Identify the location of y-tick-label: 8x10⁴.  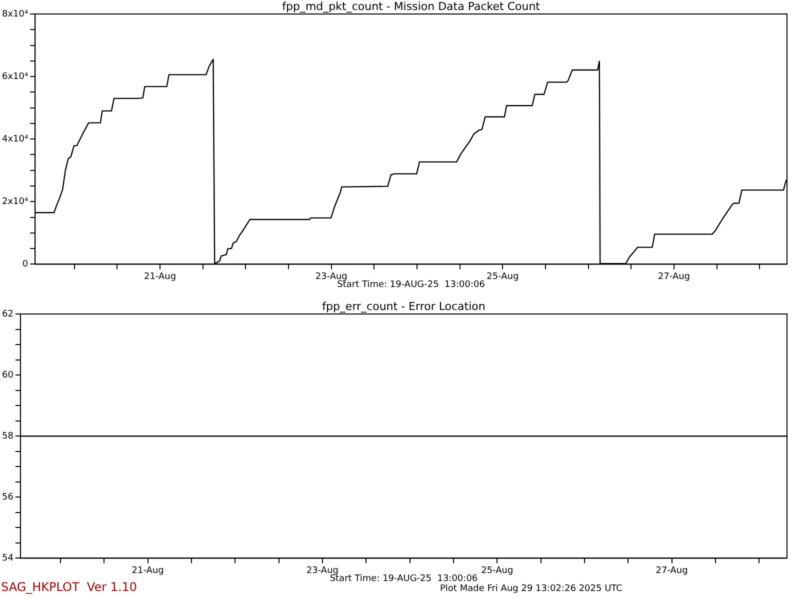
(15, 14).